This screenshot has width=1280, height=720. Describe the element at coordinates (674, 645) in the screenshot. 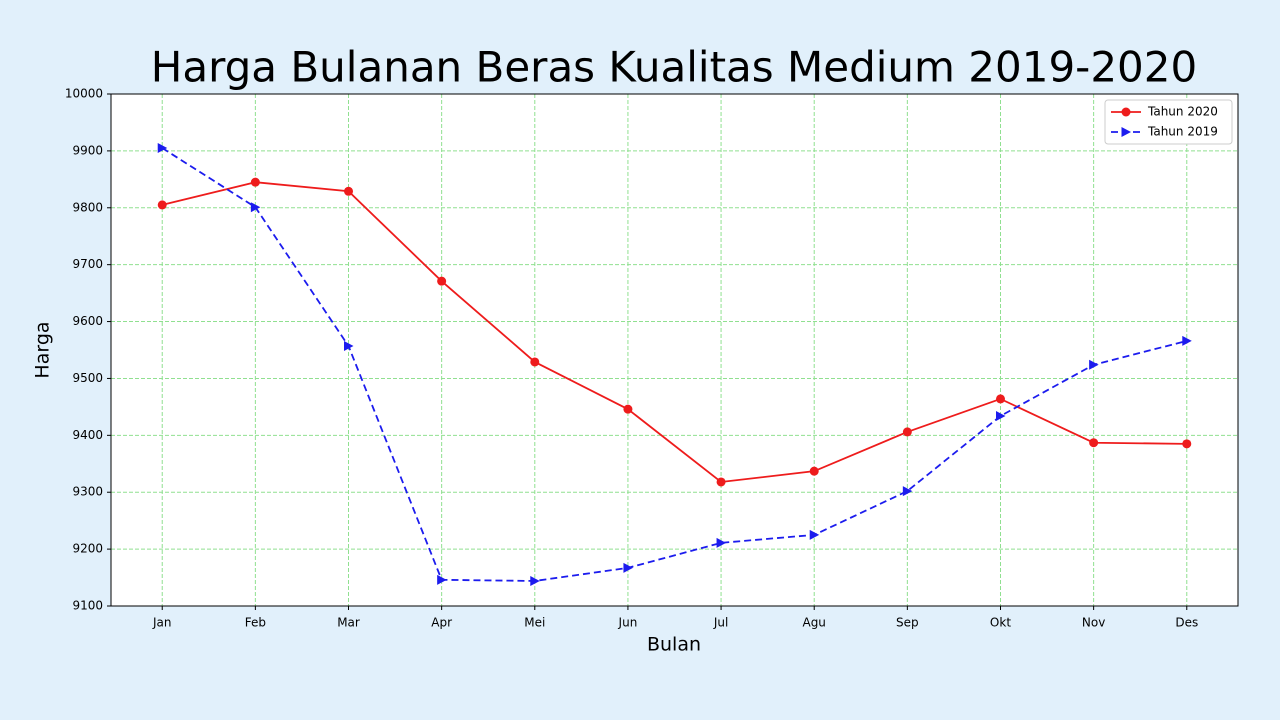

I see `x-axis-label: Bulan` at that location.